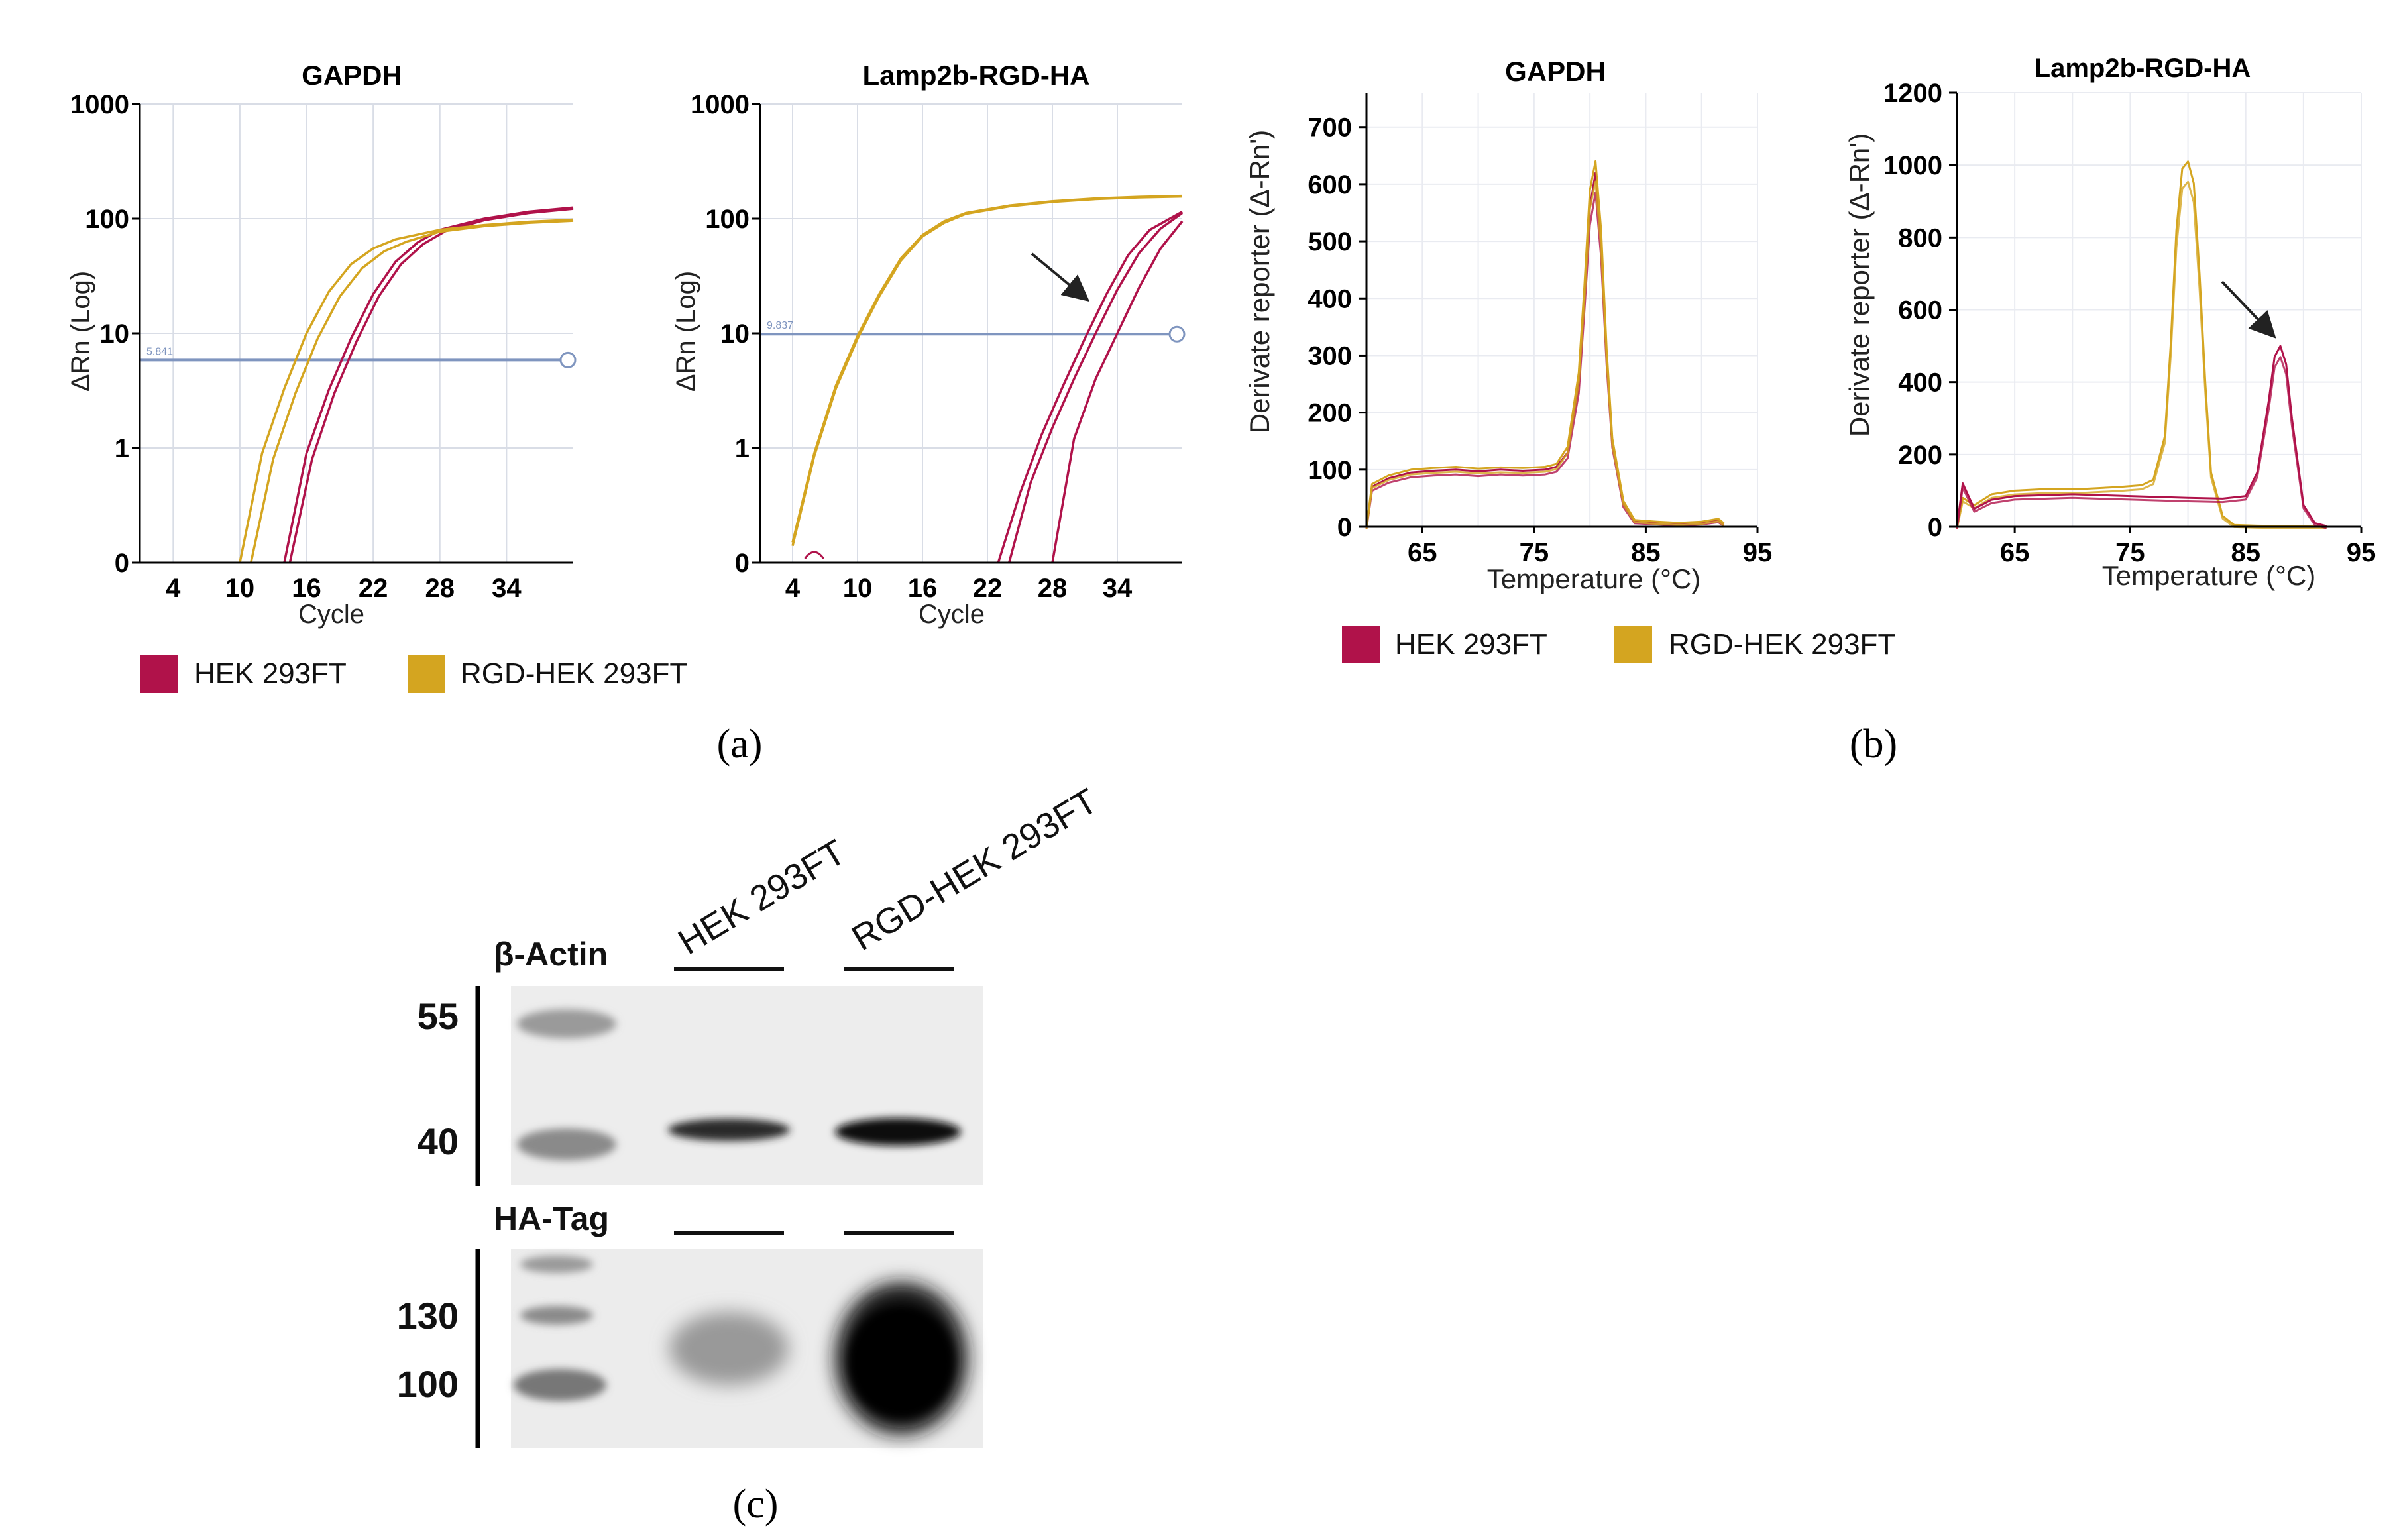  What do you see at coordinates (1330, 355) in the screenshot?
I see `y-tick-label: 300` at bounding box center [1330, 355].